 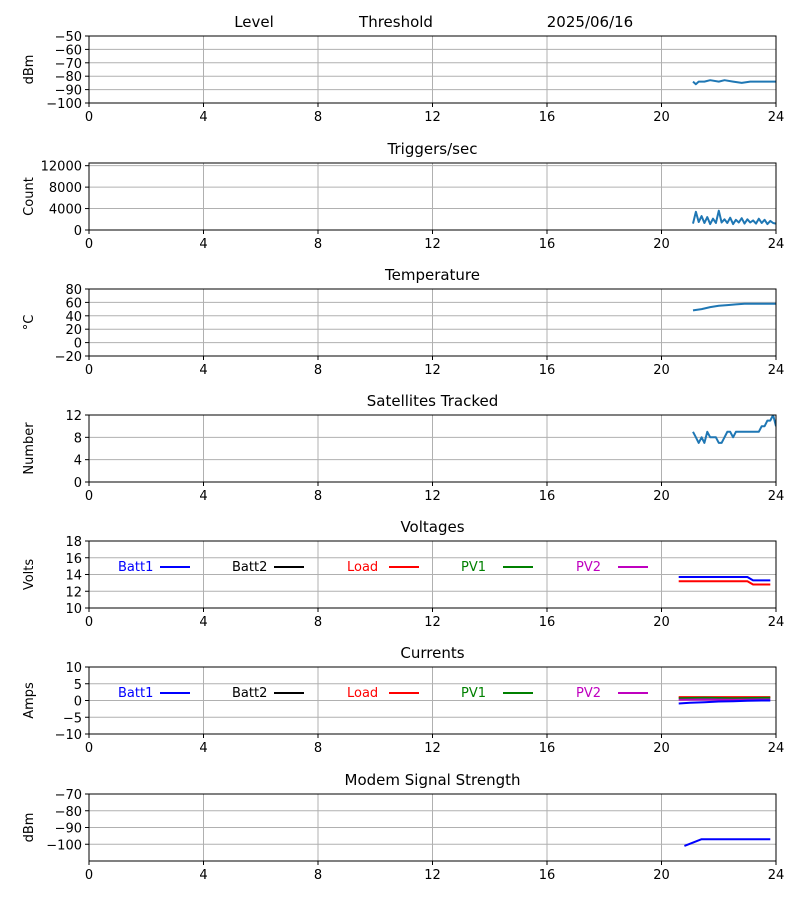 I want to click on figure-header: Level Threshold 2025/06/16, so click(x=433, y=22).